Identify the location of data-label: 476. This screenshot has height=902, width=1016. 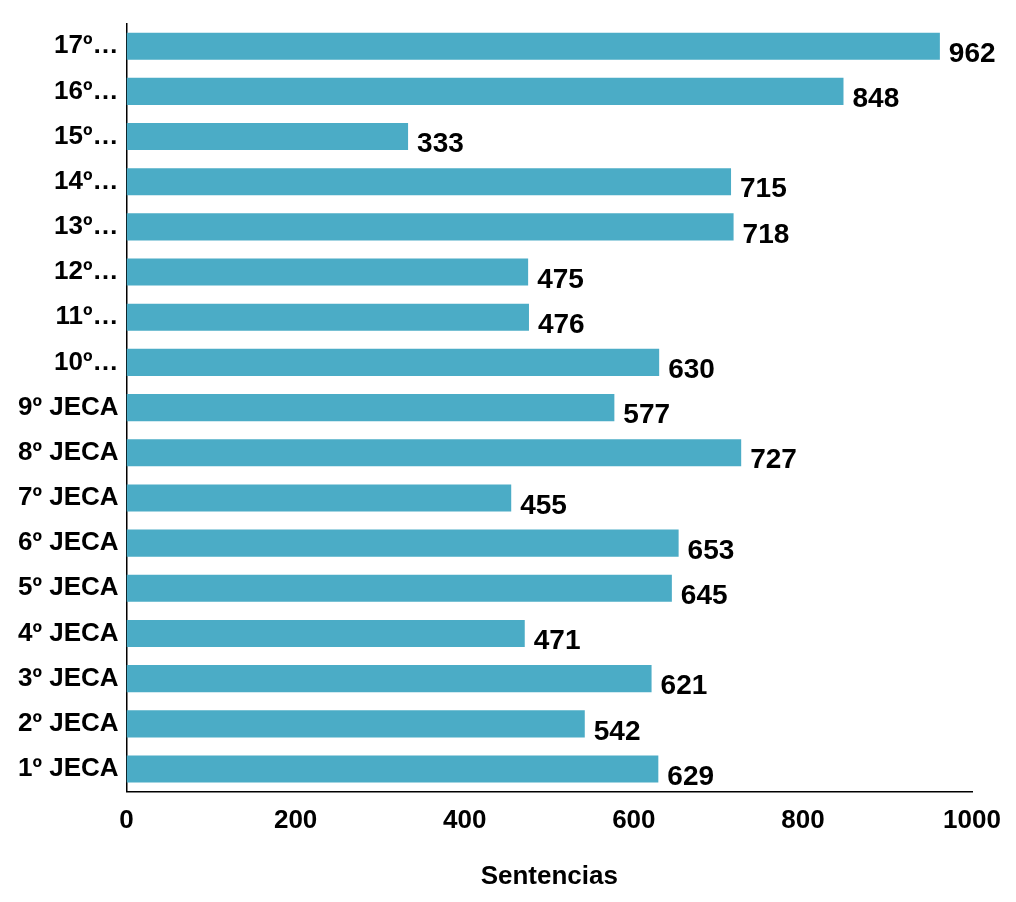
(561, 323).